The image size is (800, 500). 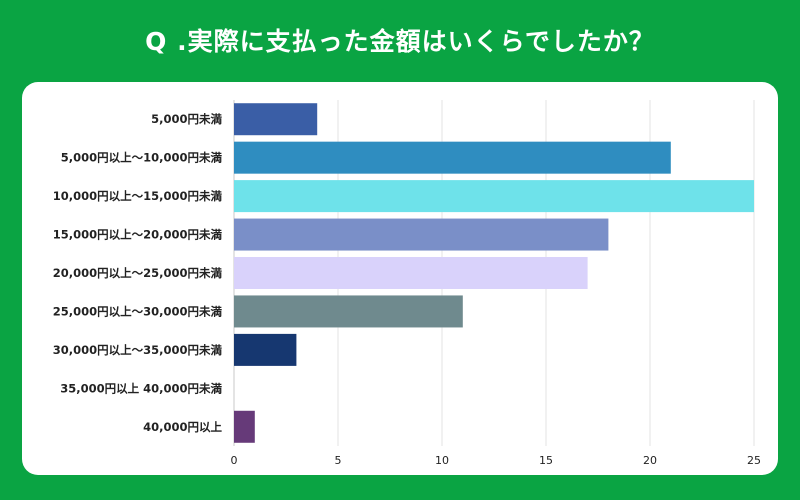 What do you see at coordinates (234, 460) in the screenshot?
I see `x-tick-label-0: 0` at bounding box center [234, 460].